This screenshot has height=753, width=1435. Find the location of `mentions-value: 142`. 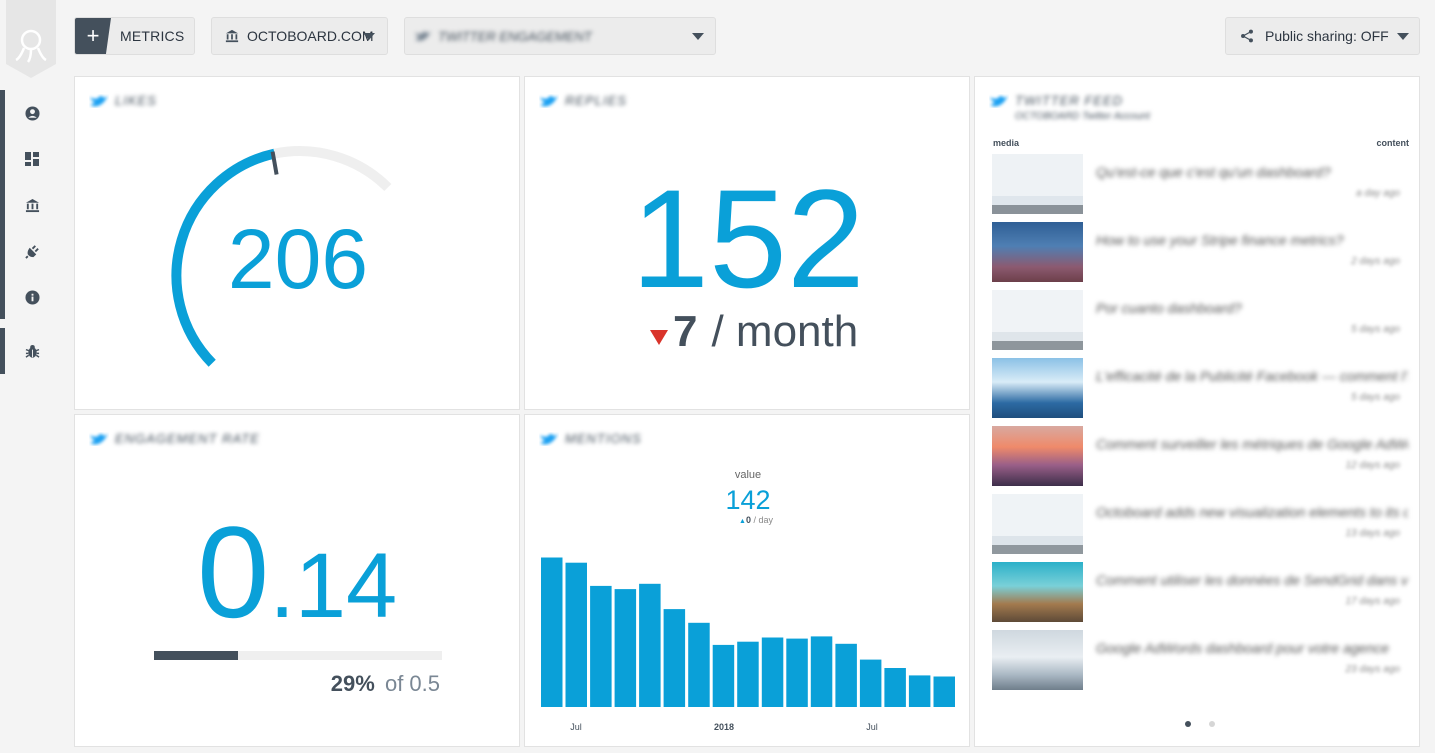

mentions-value: 142 is located at coordinates (748, 500).